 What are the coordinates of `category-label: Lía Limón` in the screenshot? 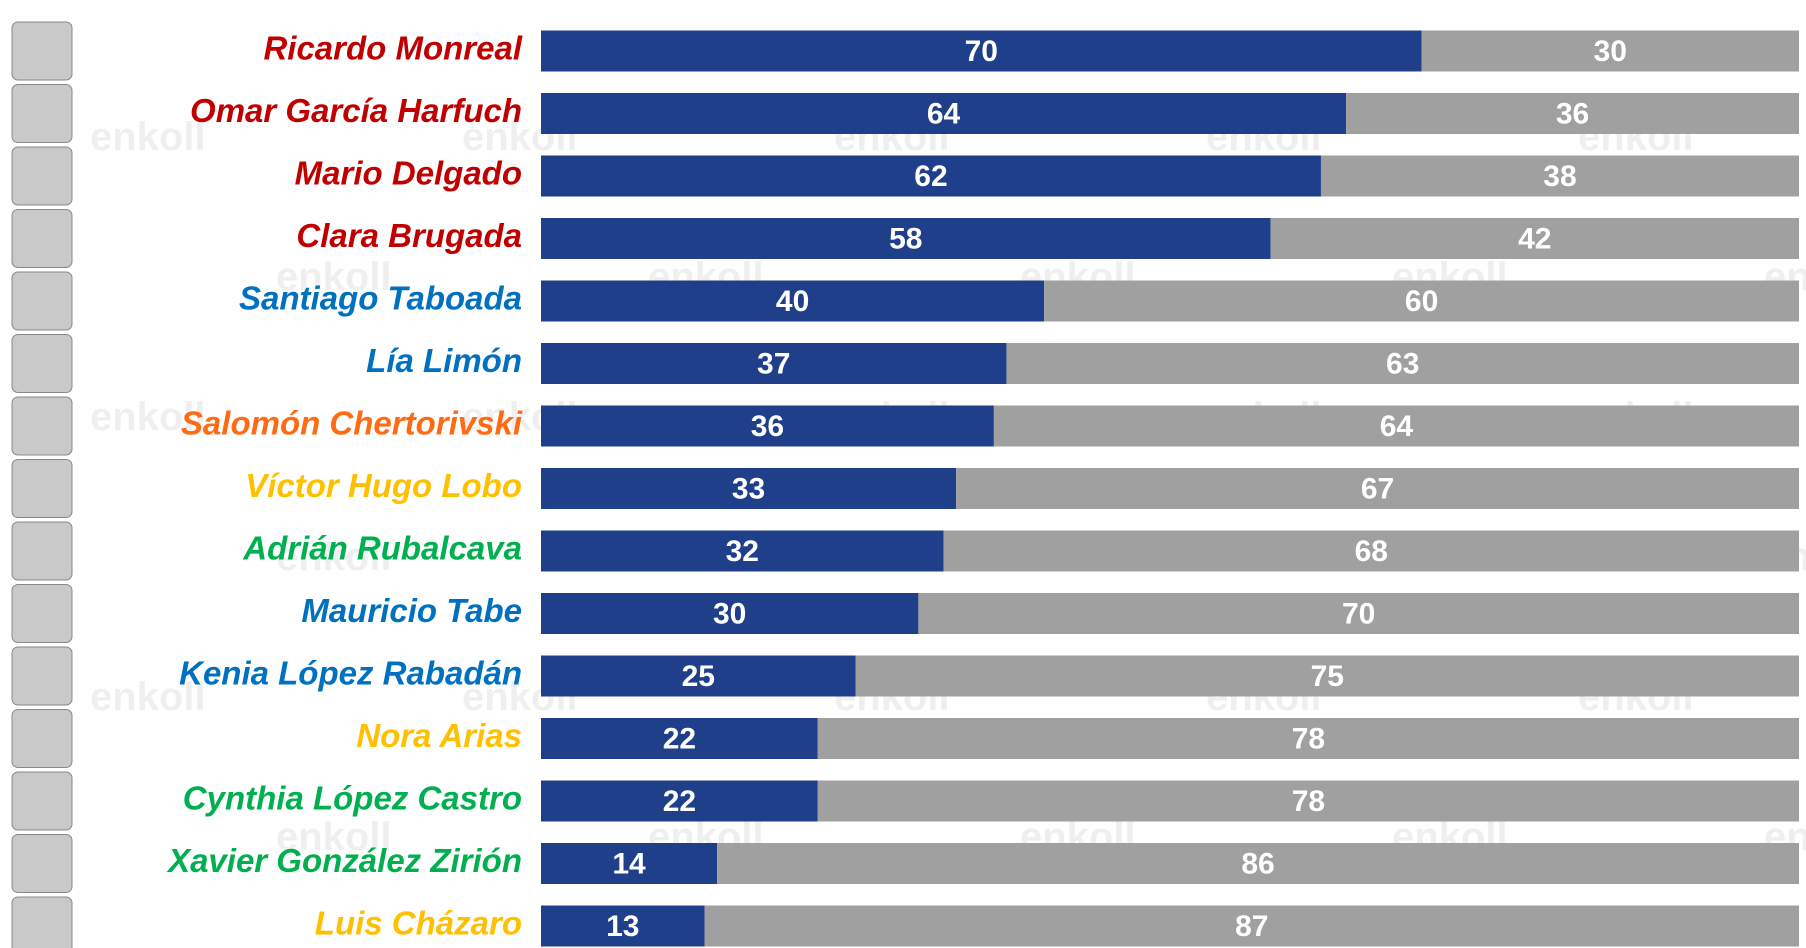 It's located at (444, 360).